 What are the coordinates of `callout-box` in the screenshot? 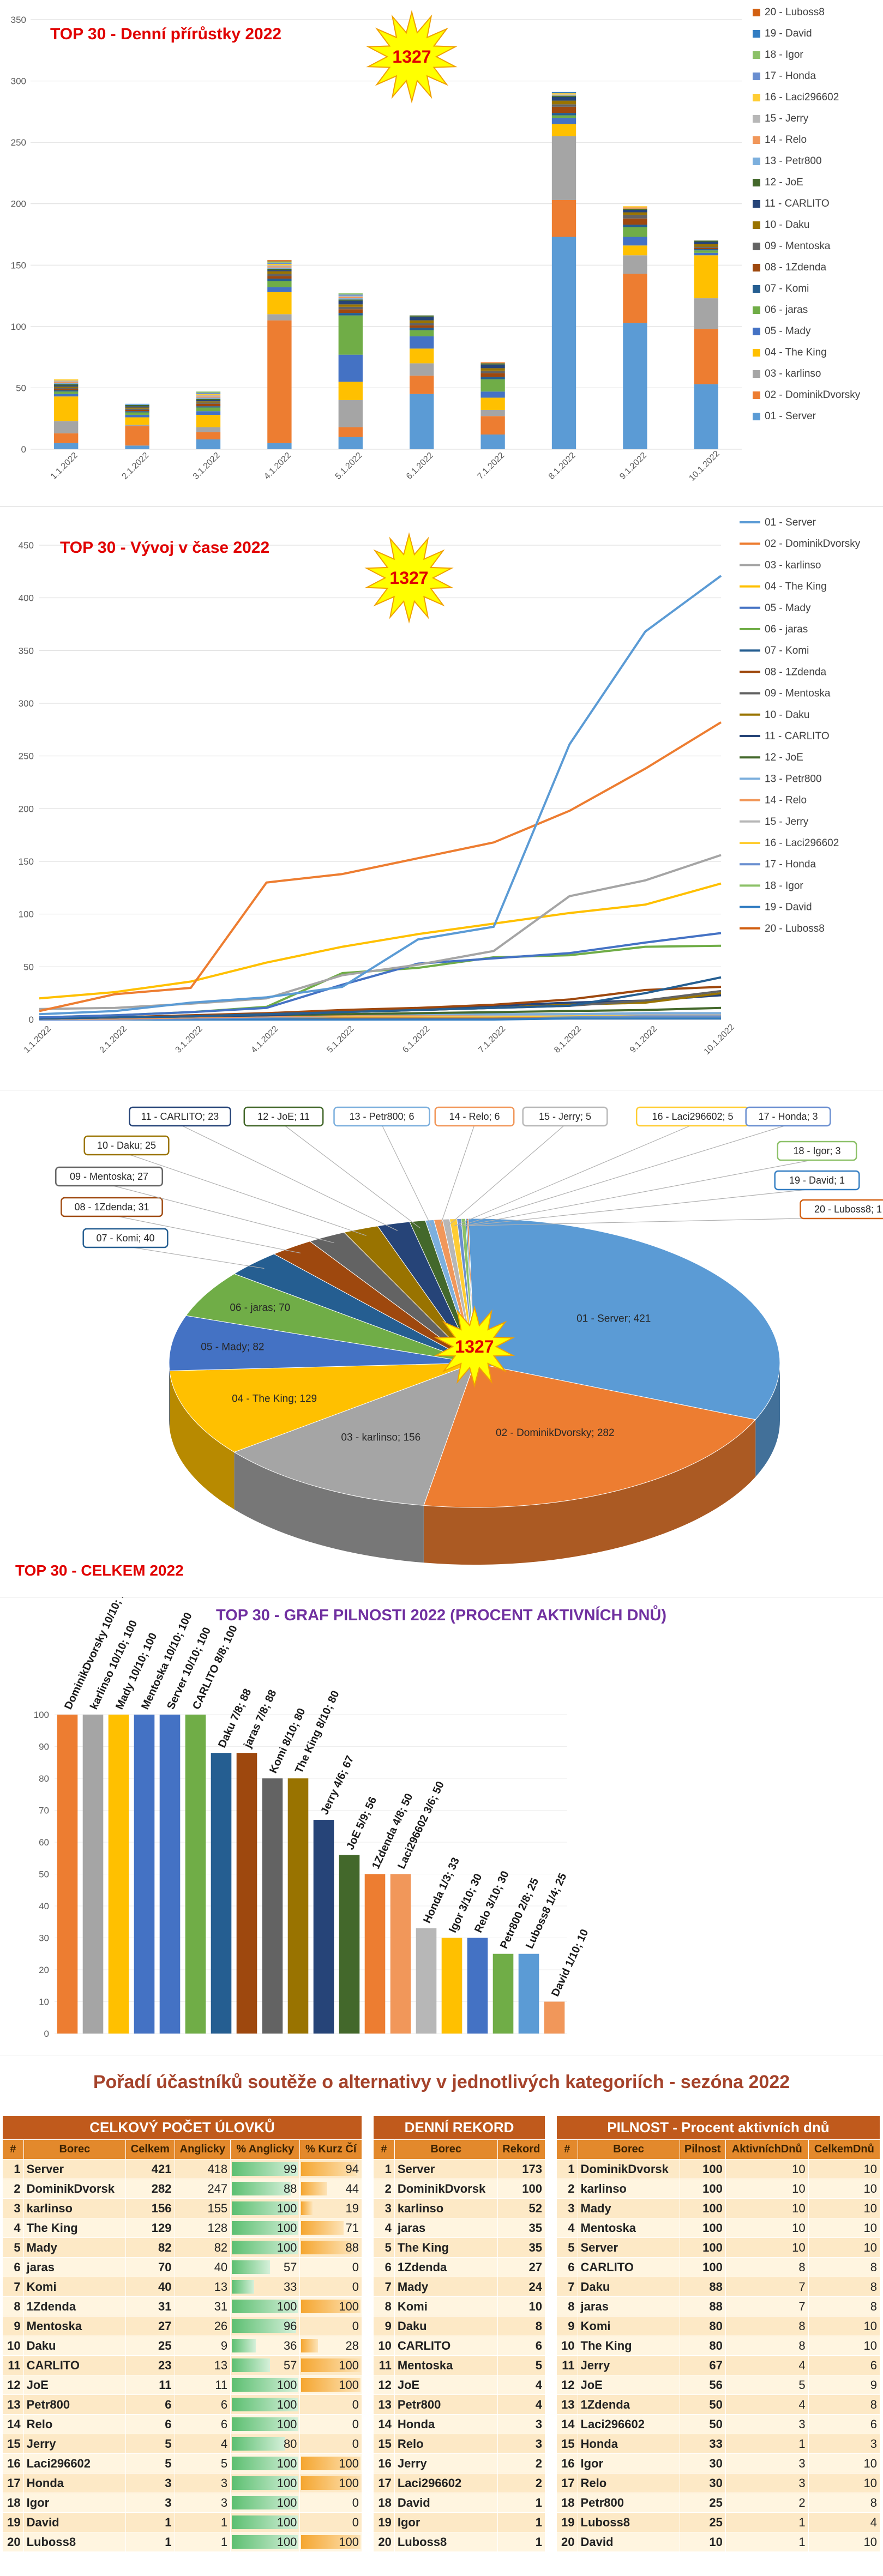 It's located at (474, 1117).